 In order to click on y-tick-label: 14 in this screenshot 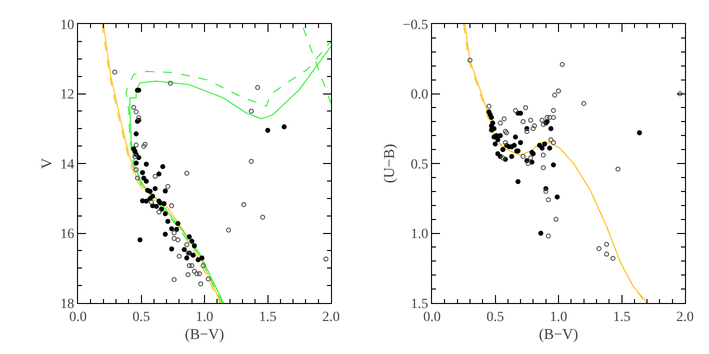, I will do `click(67, 164)`.